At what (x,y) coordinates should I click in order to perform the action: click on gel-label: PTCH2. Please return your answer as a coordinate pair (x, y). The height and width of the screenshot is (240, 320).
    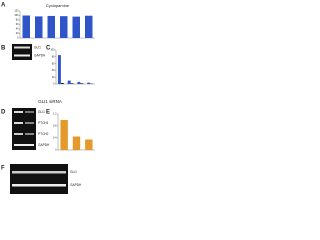
    Looking at the image, I should click on (43, 134).